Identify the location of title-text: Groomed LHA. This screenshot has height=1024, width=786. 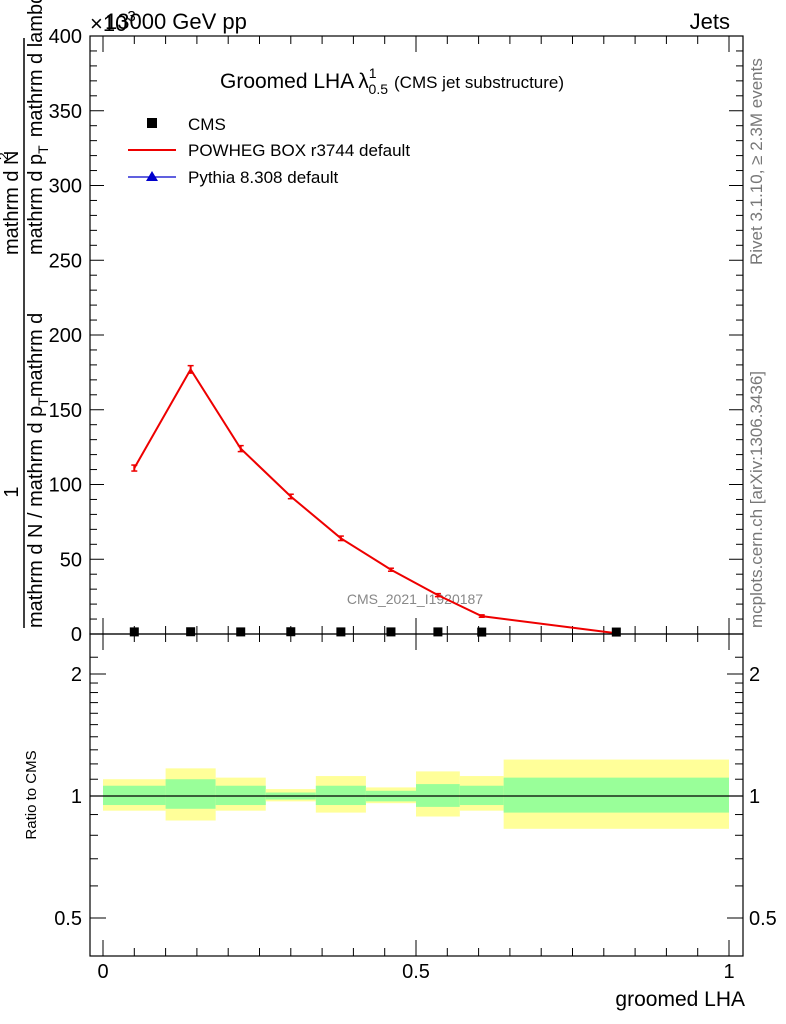
(287, 81).